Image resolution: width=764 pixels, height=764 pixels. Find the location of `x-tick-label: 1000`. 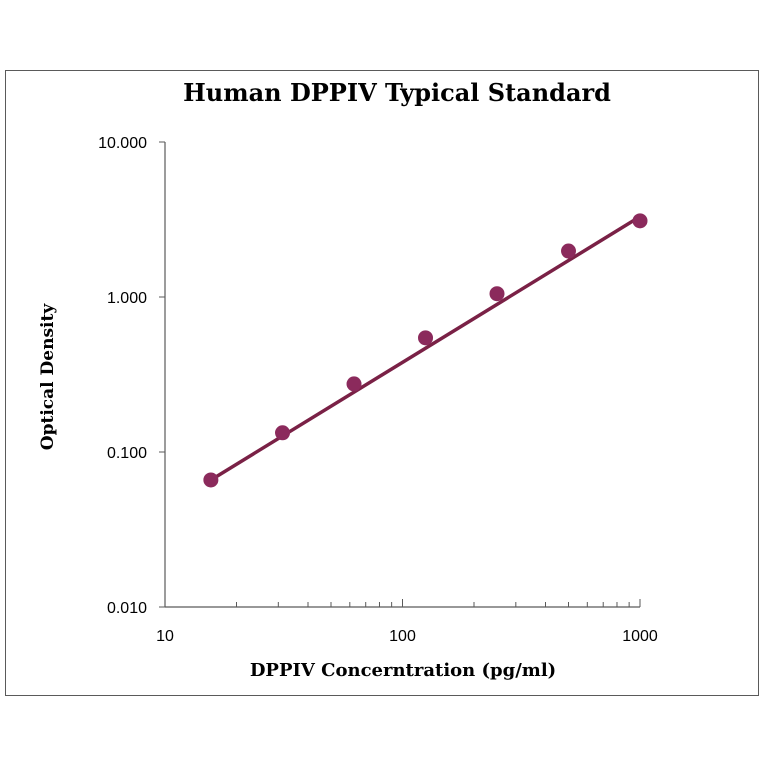

x-tick-label: 1000 is located at coordinates (640, 636).